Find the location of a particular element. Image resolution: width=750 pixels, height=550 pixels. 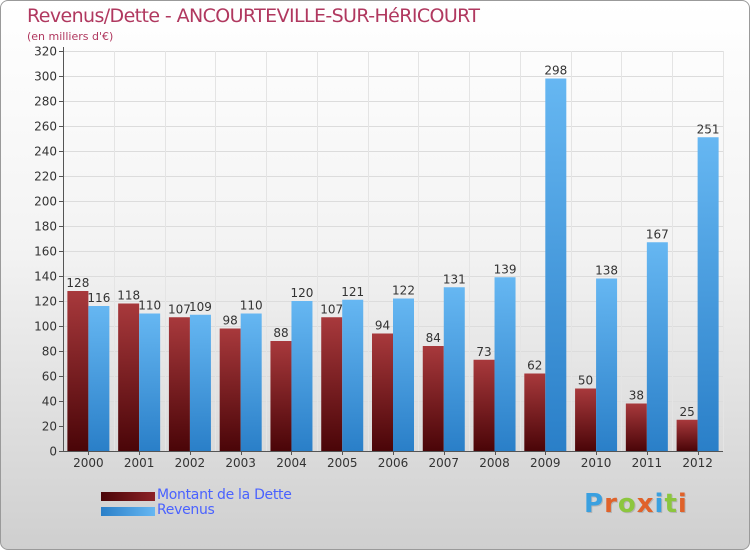

y-tick-label: 160 is located at coordinates (45, 252).